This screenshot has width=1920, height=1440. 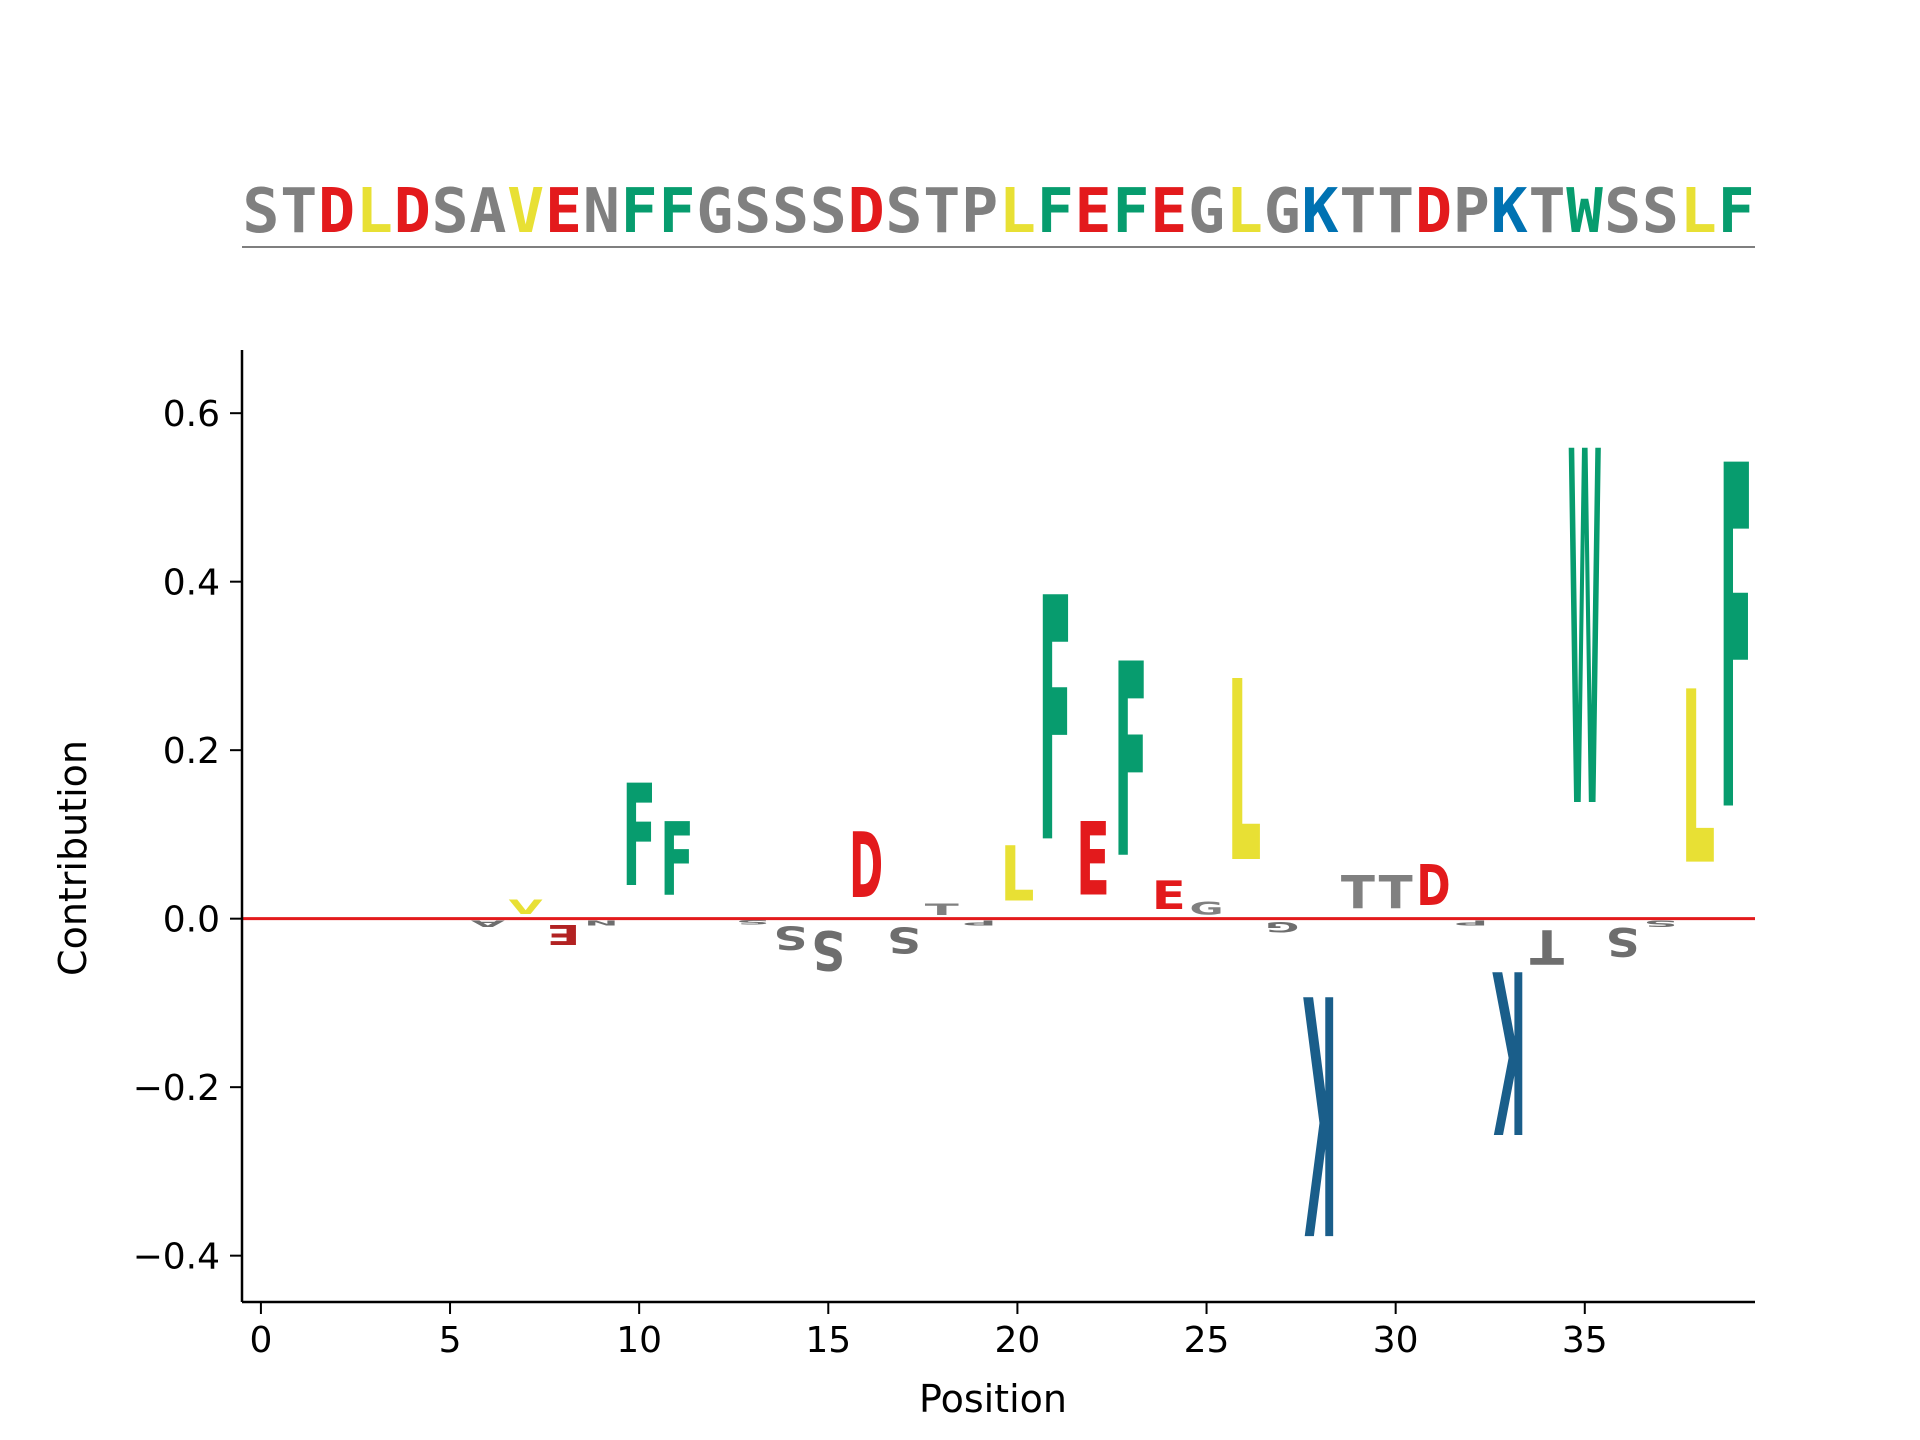 I want to click on y-tick-label: 0.2, so click(x=191, y=751).